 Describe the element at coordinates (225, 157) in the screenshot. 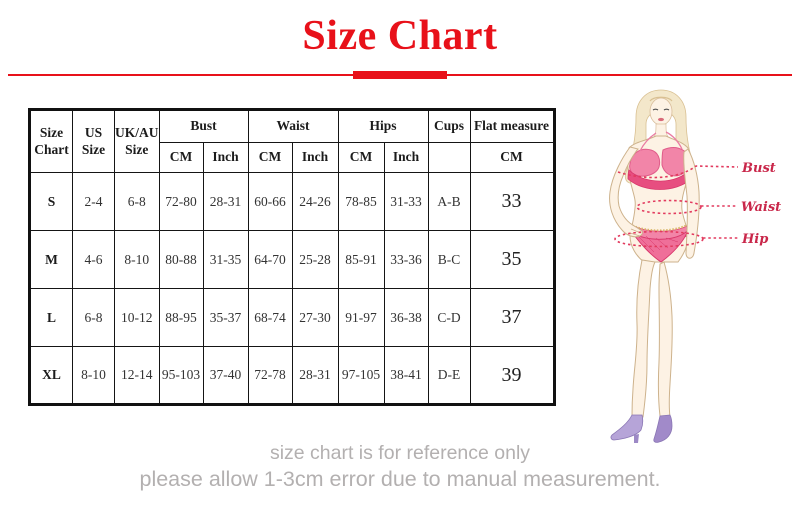

I see `header-bust-inch: Inch` at that location.